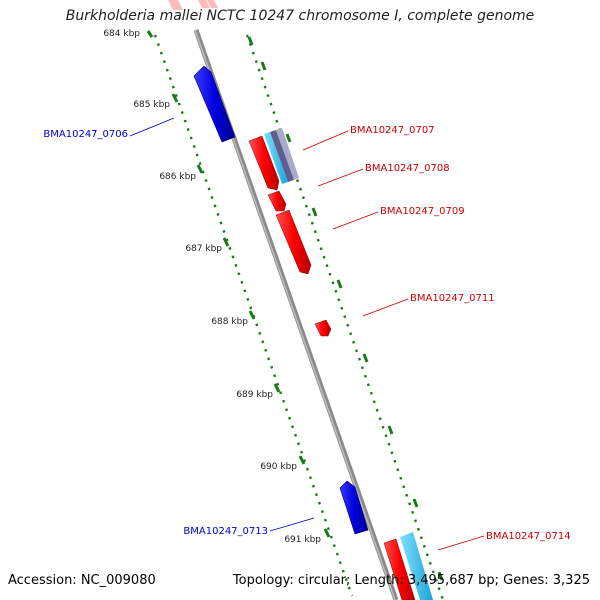  What do you see at coordinates (121, 34) in the screenshot?
I see `tick-label-684: 684 kbp` at bounding box center [121, 34].